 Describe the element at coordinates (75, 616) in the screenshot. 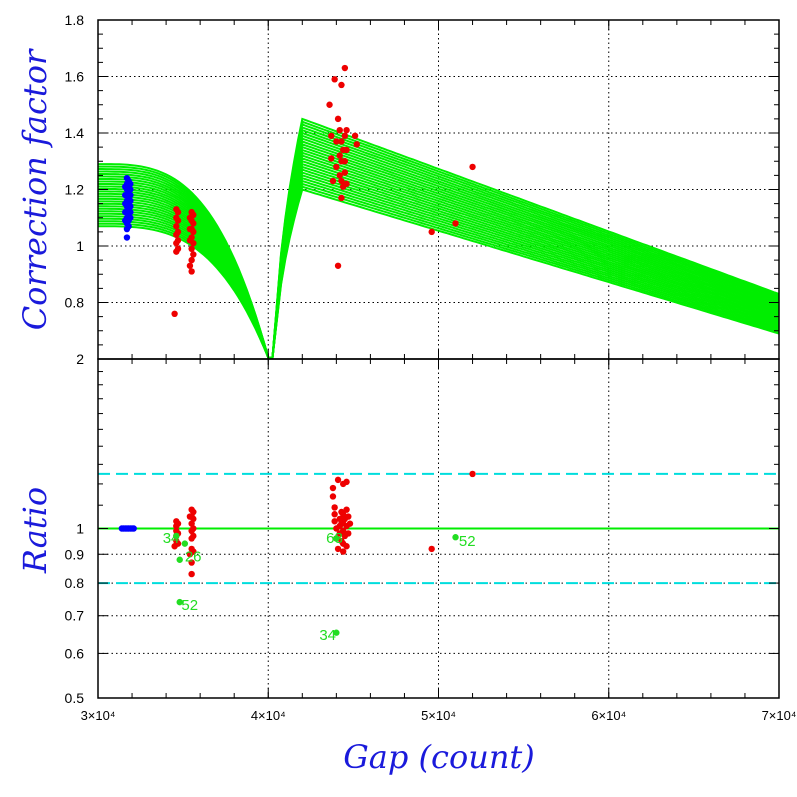

I see `bottom-y-tick-label: 0.7` at that location.